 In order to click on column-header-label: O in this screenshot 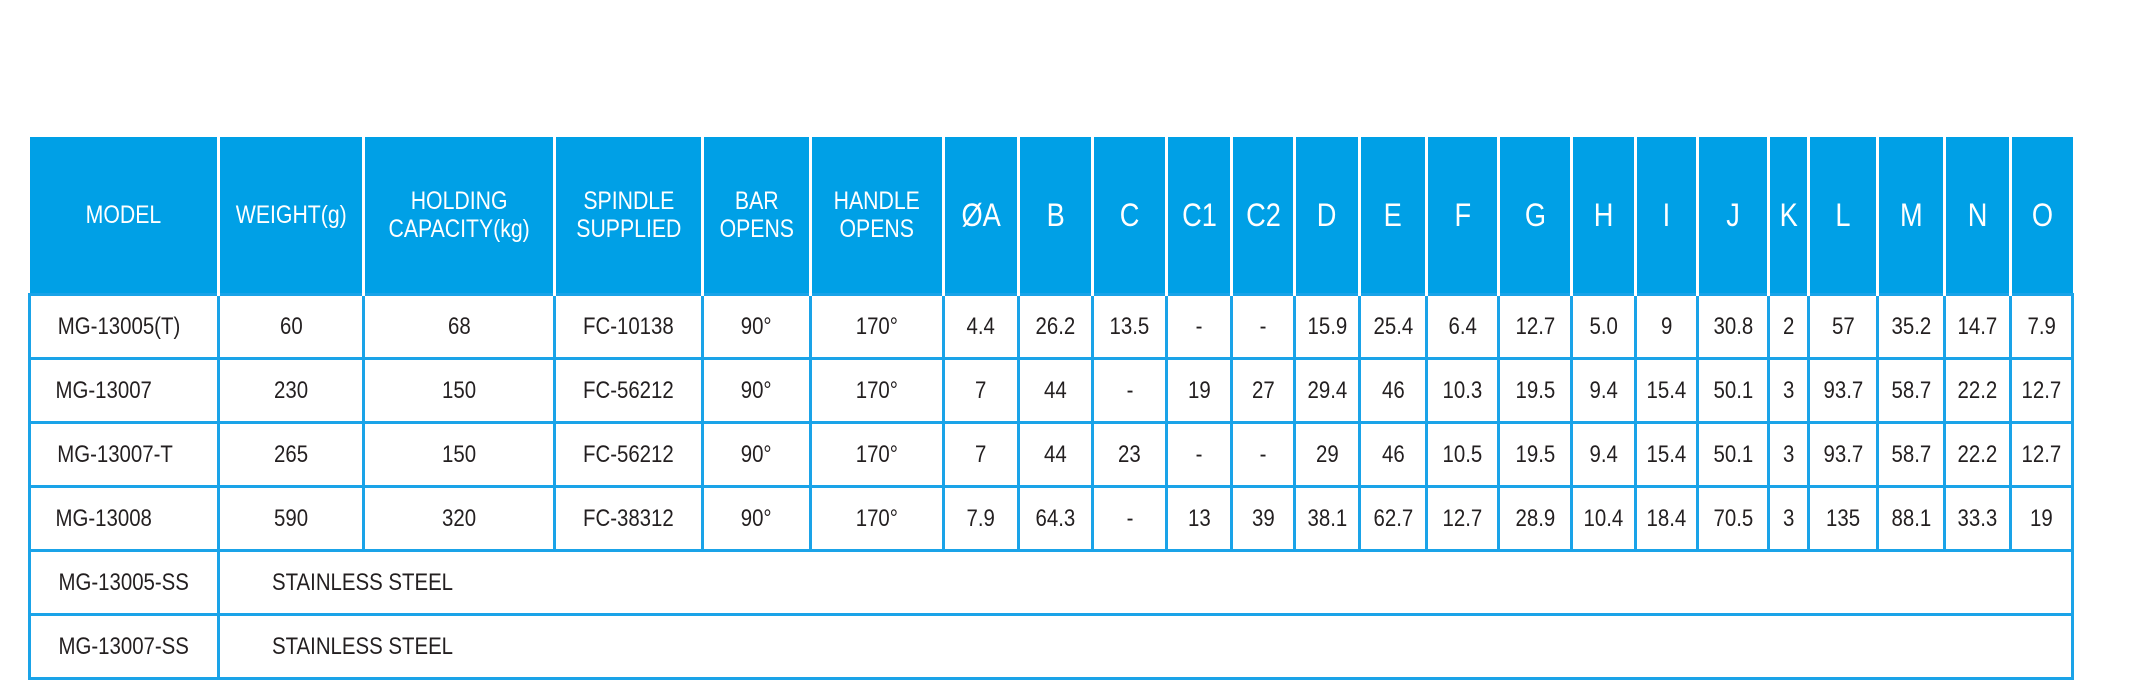, I will do `click(2042, 215)`.